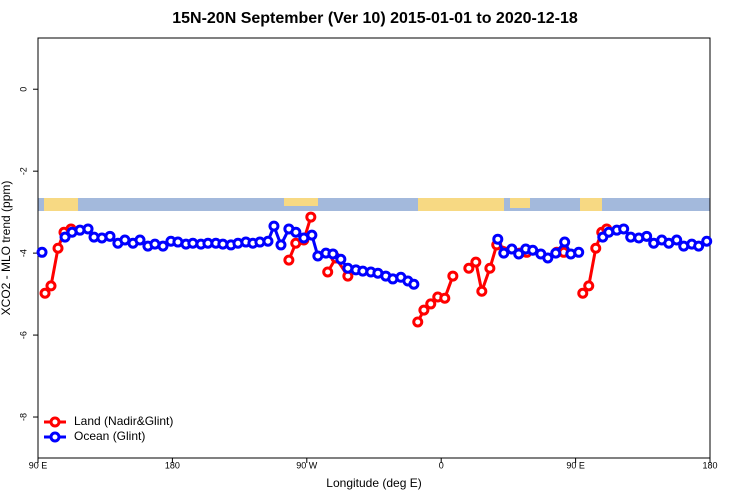 The image size is (750, 500). What do you see at coordinates (109, 436) in the screenshot?
I see `legend-label: Ocean (Glint)` at bounding box center [109, 436].